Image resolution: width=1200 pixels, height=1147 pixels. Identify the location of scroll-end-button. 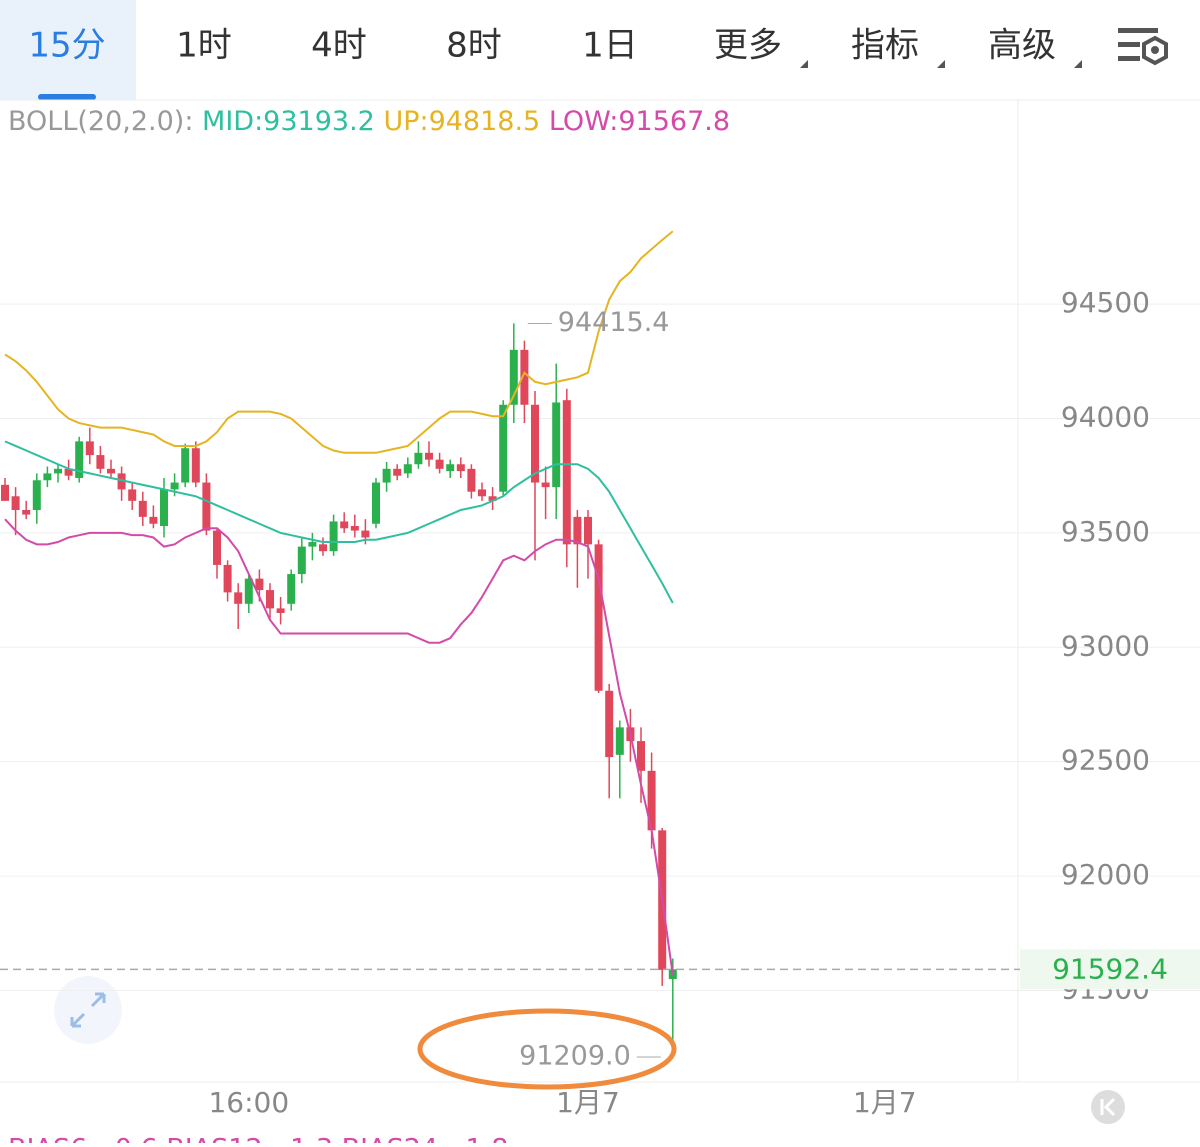
(1108, 1107).